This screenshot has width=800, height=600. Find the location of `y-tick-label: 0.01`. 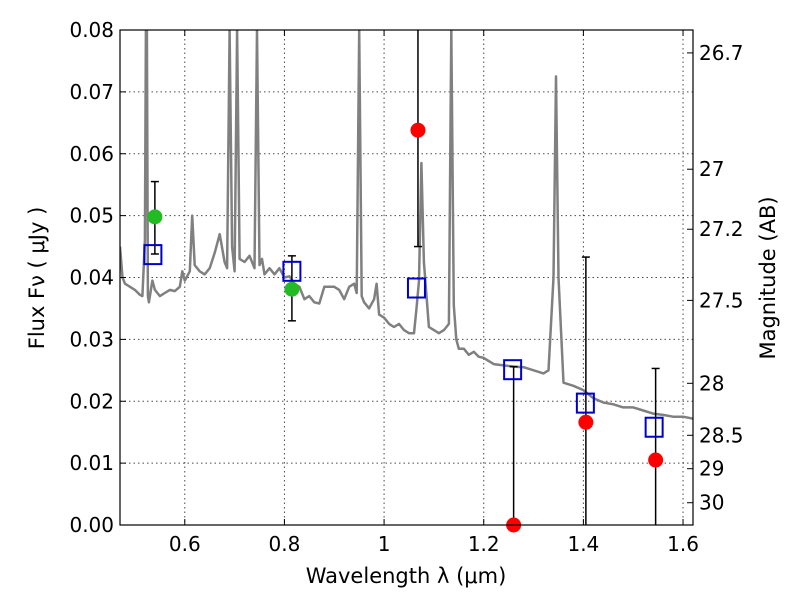

y-tick-label: 0.01 is located at coordinates (91, 463).